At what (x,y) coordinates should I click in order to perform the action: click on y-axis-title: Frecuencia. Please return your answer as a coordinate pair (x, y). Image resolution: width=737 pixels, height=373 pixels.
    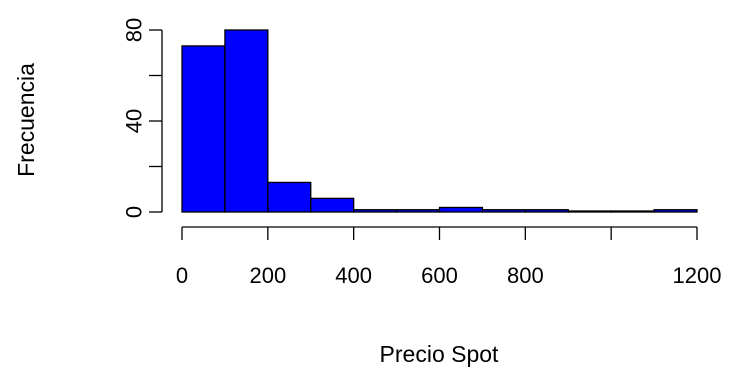
    Looking at the image, I should click on (26, 120).